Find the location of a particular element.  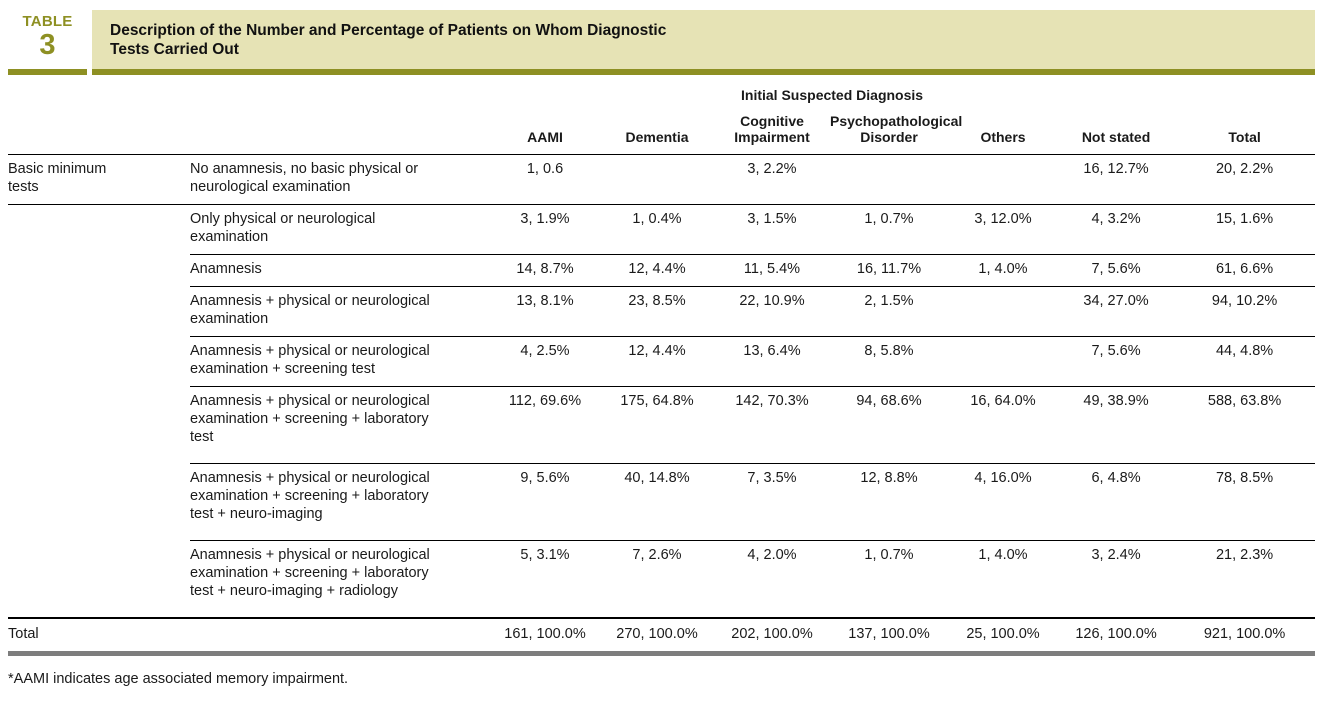

column-header-total: Total is located at coordinates (1245, 131).